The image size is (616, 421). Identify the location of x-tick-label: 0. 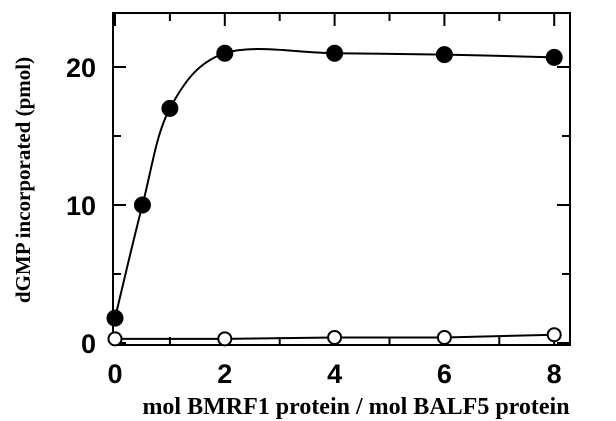
(114, 374).